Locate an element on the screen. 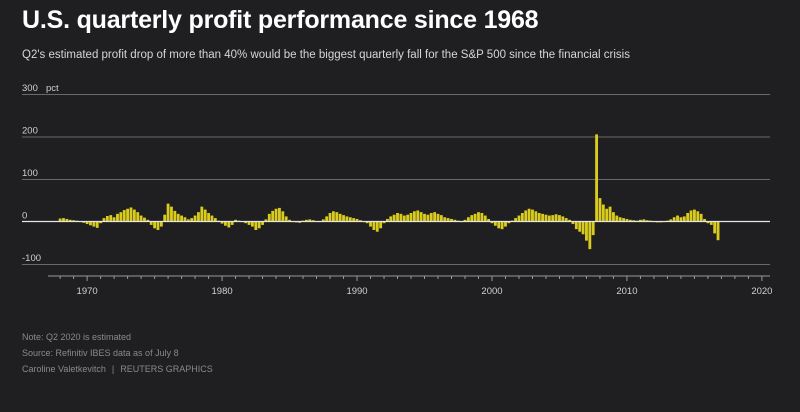 The width and height of the screenshot is (800, 412). credit-line: Caroline Valetkevitch | REUTERS GRAPHICS is located at coordinates (117, 369).